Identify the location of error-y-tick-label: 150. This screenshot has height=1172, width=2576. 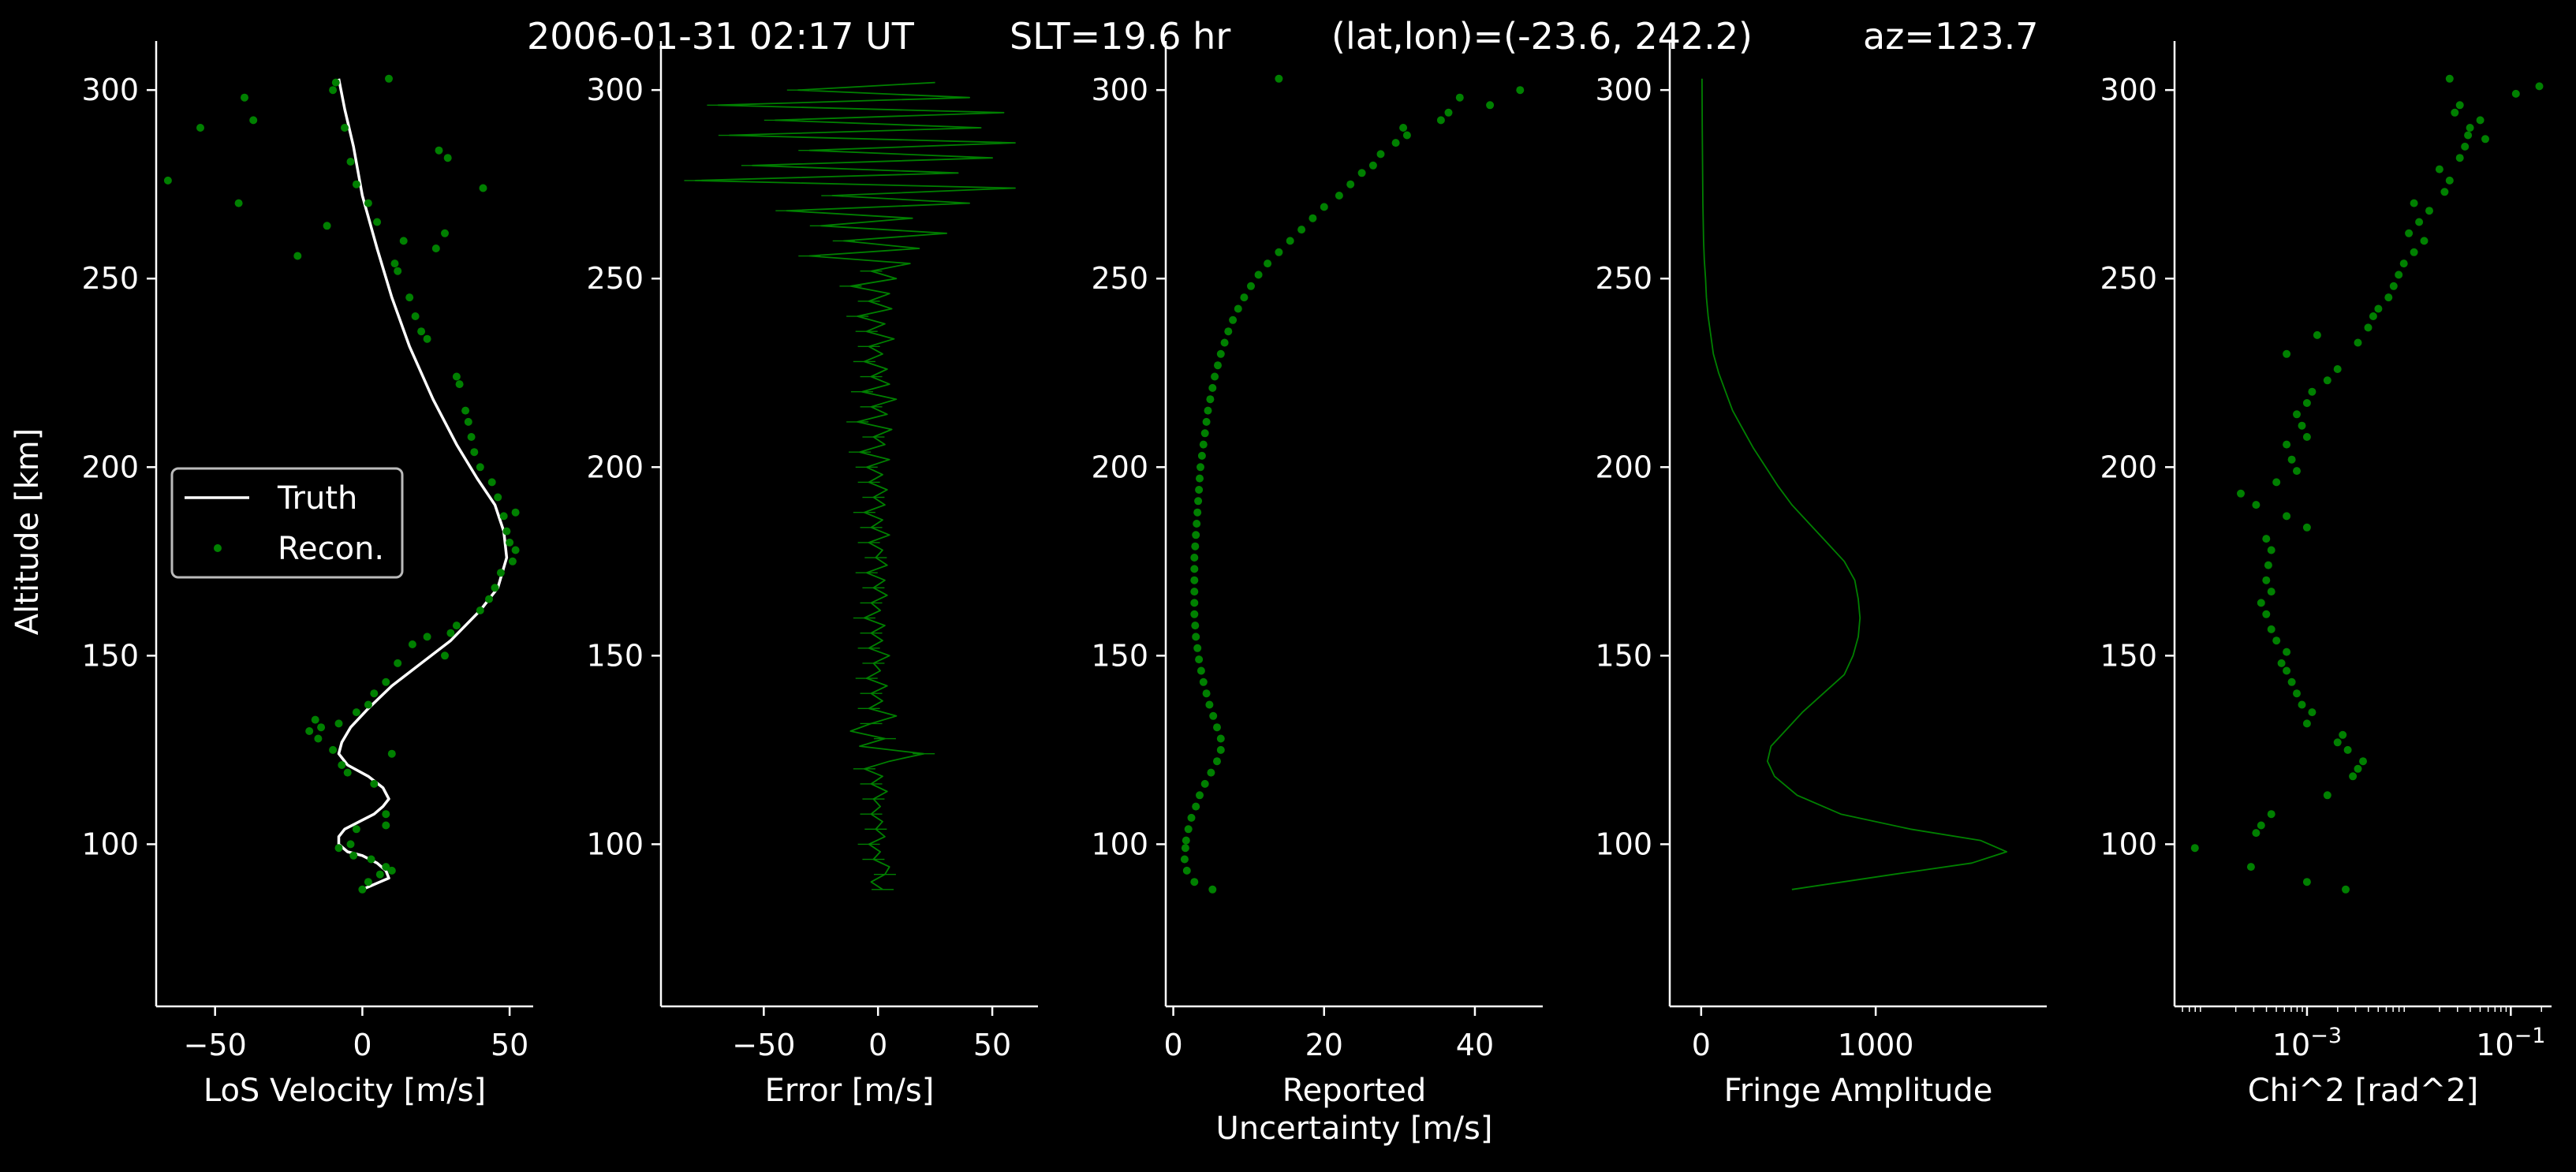
(615, 655).